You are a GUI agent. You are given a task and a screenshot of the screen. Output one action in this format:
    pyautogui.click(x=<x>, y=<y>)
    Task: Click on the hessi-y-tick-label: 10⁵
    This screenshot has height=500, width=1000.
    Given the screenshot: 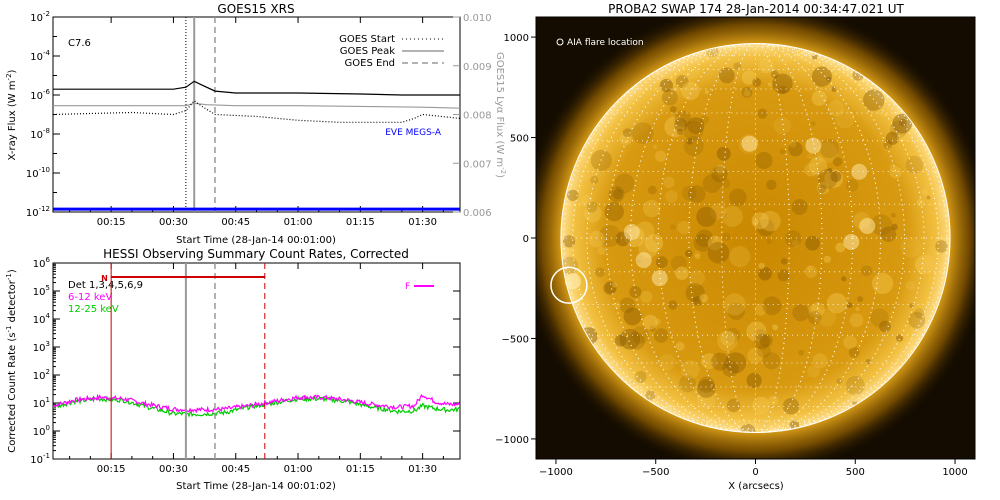 What is the action you would take?
    pyautogui.click(x=41, y=291)
    